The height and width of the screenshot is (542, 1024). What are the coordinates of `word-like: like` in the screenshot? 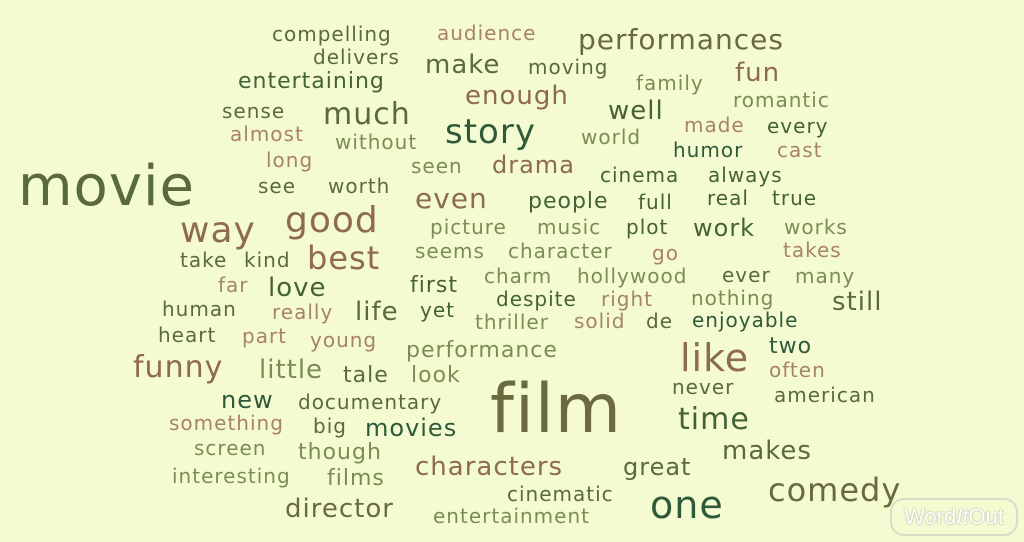 It's located at (715, 358).